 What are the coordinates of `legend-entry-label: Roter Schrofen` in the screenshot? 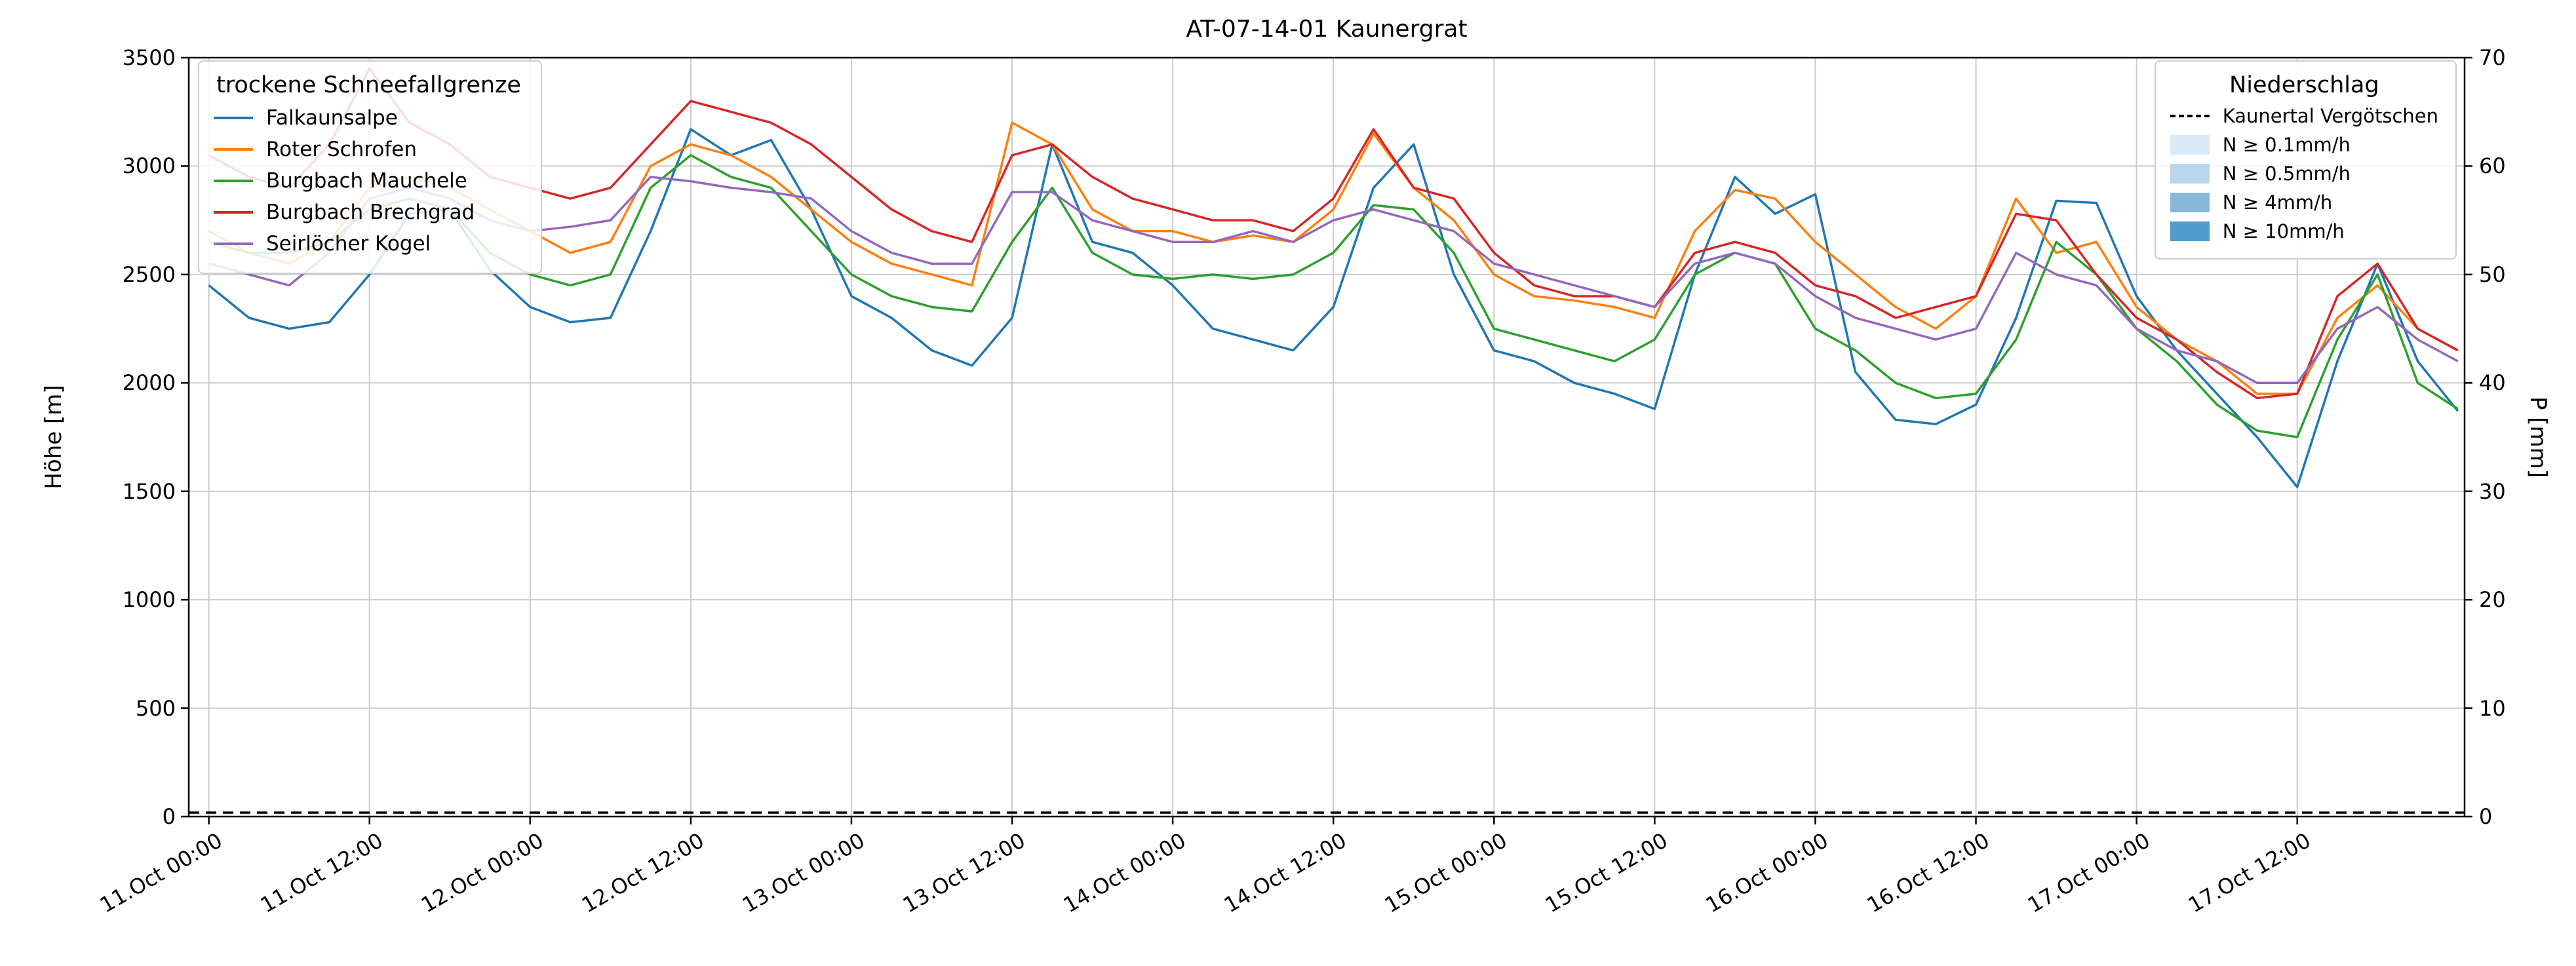 It's located at (341, 149).